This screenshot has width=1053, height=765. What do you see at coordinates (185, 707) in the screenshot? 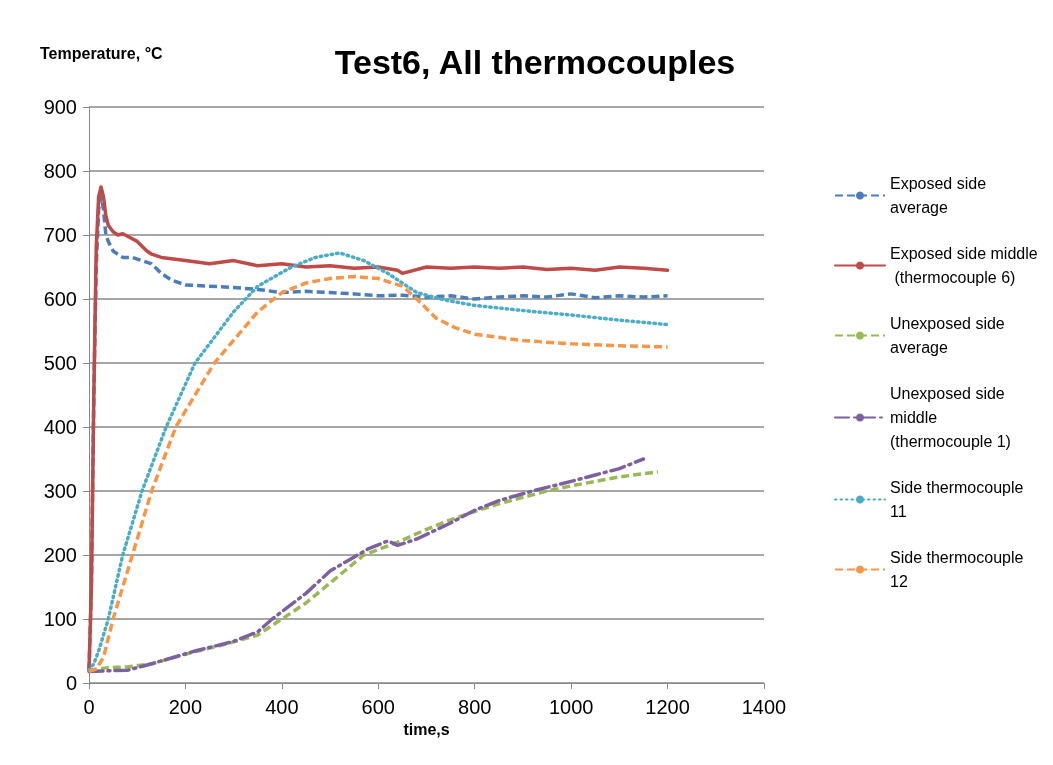
I see `x-tick-label: 200` at bounding box center [185, 707].